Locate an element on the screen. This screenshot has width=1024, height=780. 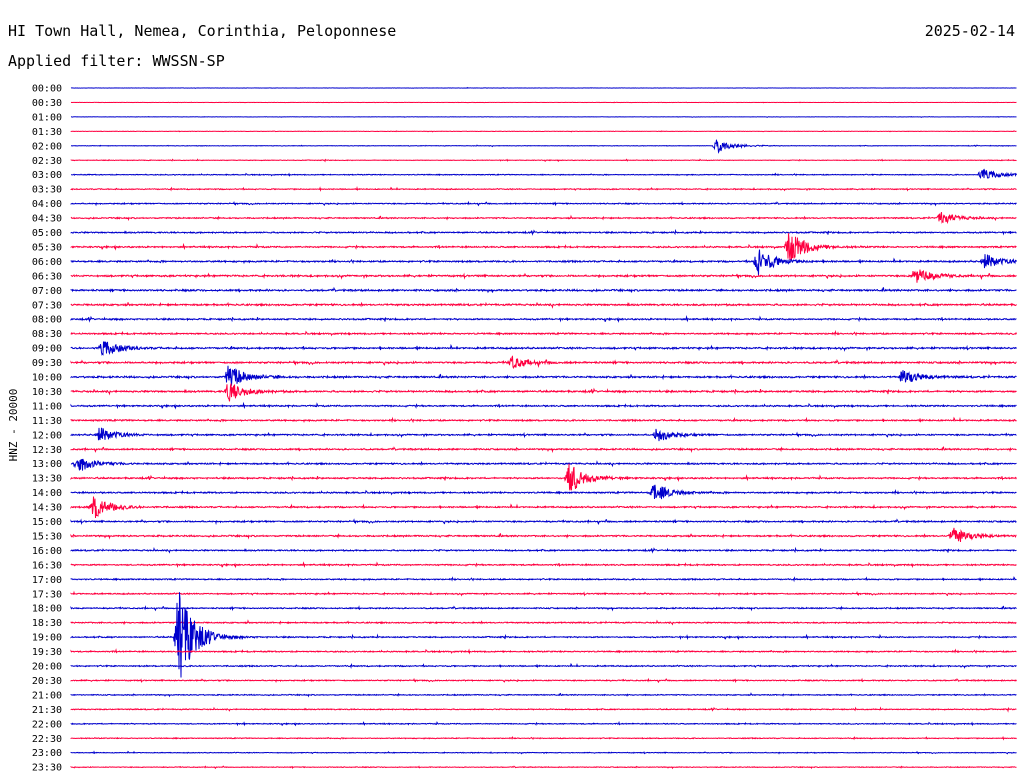
time-label: 08:00 is located at coordinates (47, 320).